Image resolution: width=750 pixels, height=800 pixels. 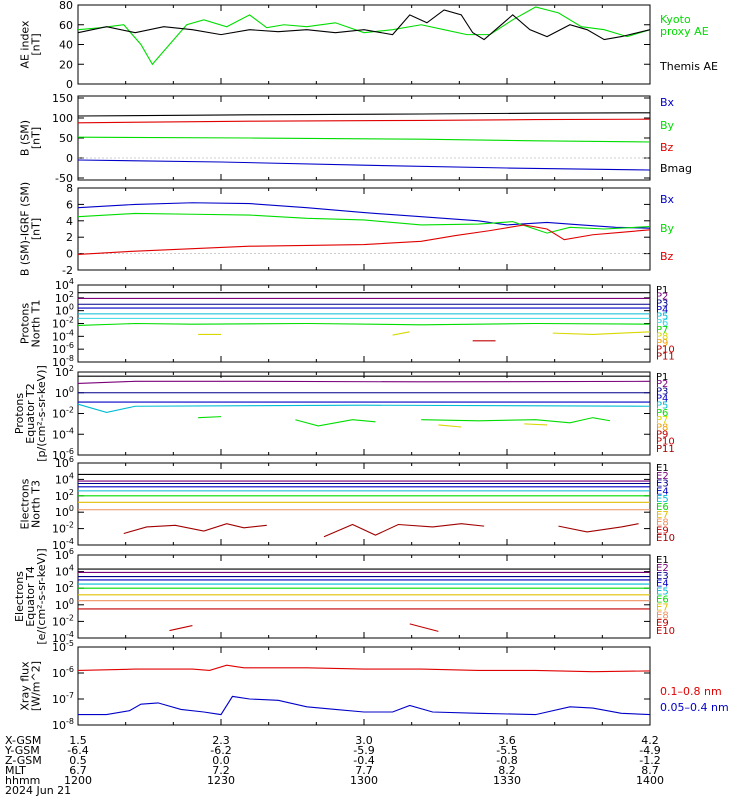 What do you see at coordinates (67, 270) in the screenshot?
I see `y-tick-label: -2` at bounding box center [67, 270].